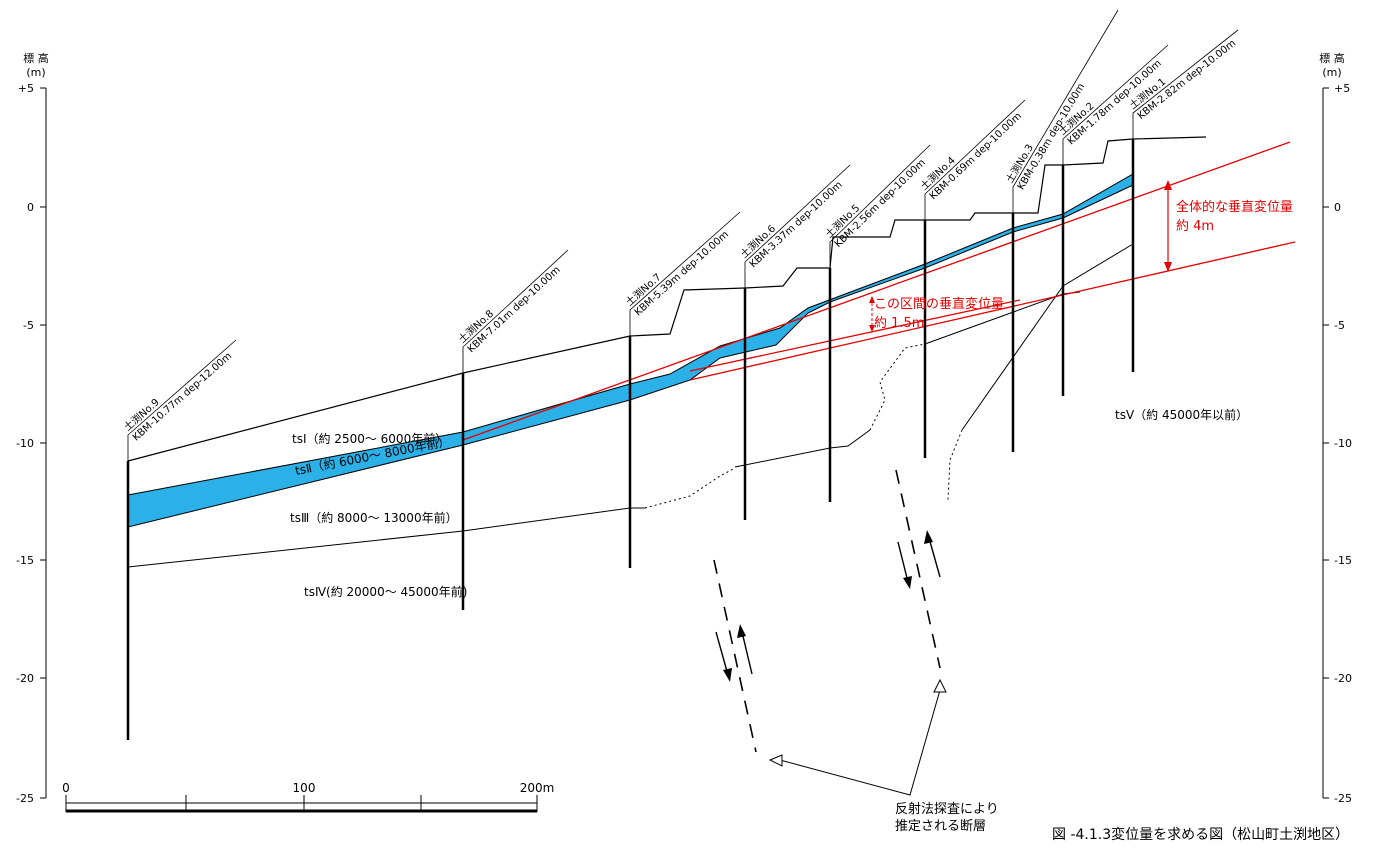  What do you see at coordinates (1047, 337) in the screenshot?
I see `fault-line-right` at bounding box center [1047, 337].